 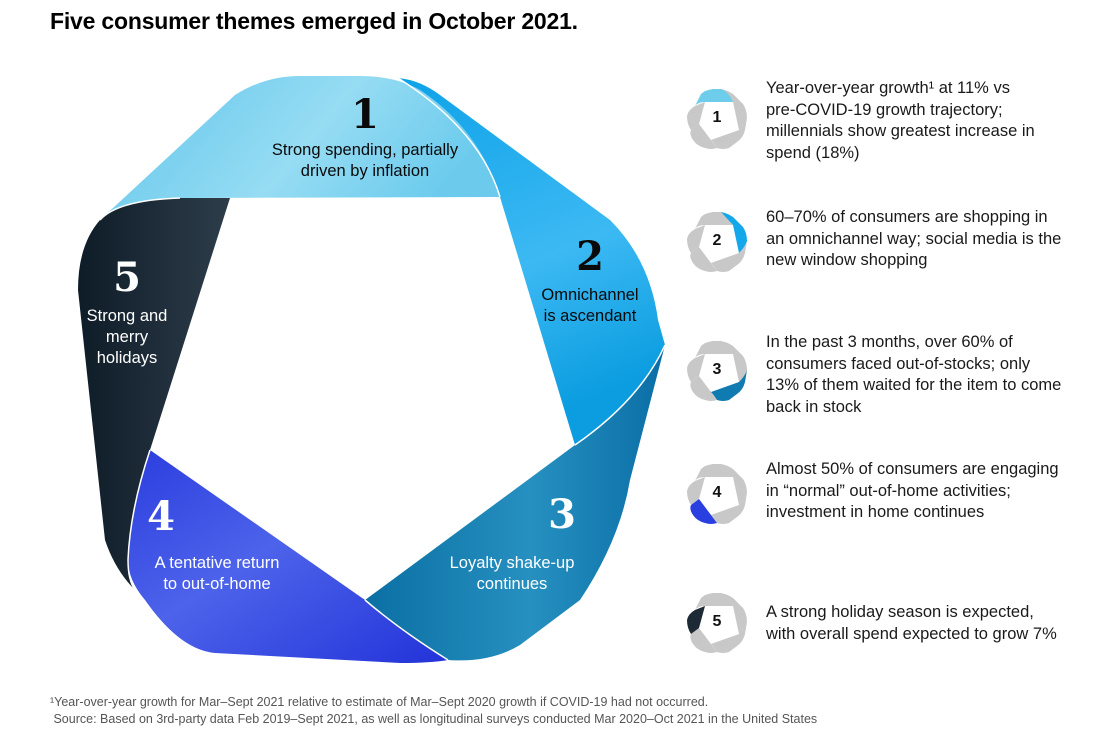 I want to click on legend-number-3: 3, so click(x=717, y=369).